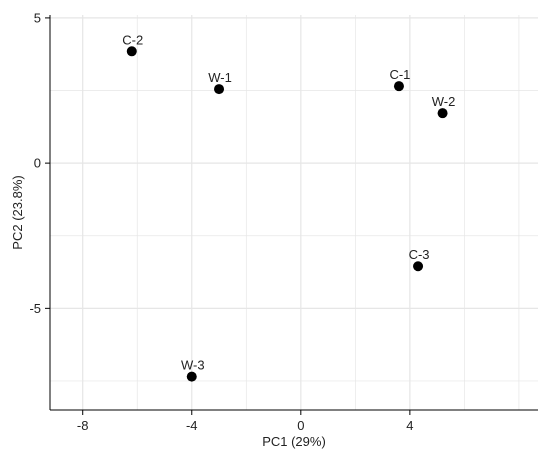  Describe the element at coordinates (193, 365) in the screenshot. I see `data-point-label: W-3` at that location.